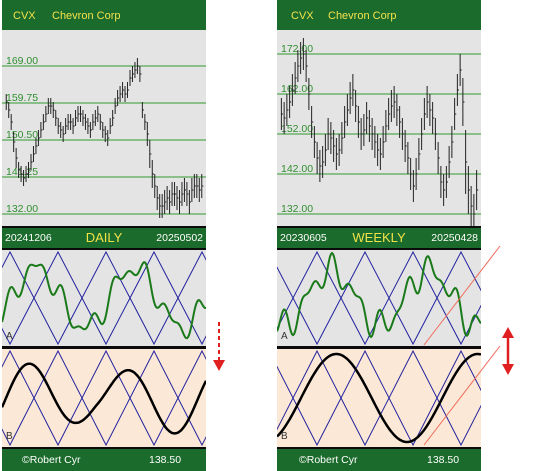 The image size is (552, 471). What do you see at coordinates (22, 209) in the screenshot?
I see `daily-level-label: 132.00` at bounding box center [22, 209].